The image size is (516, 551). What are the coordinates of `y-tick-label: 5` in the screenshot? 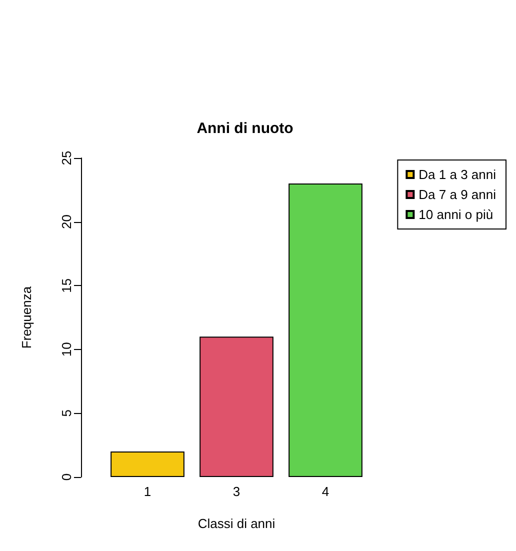 It's located at (66, 413).